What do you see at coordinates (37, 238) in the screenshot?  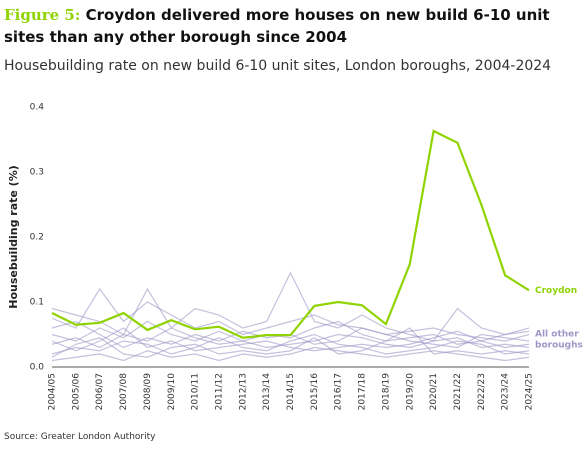 I see `y-tick-label: 0.2` at bounding box center [37, 238].